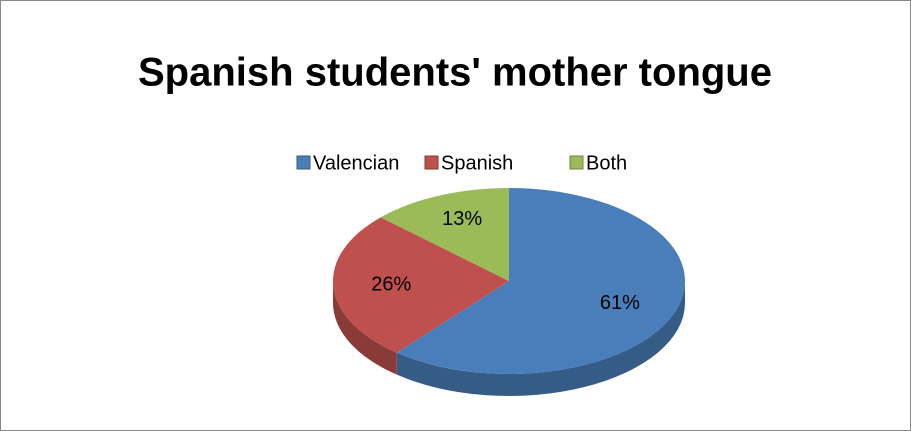 This screenshot has width=911, height=431. Describe the element at coordinates (455, 73) in the screenshot. I see `chart-title: Spanish students' mother tongue` at that location.